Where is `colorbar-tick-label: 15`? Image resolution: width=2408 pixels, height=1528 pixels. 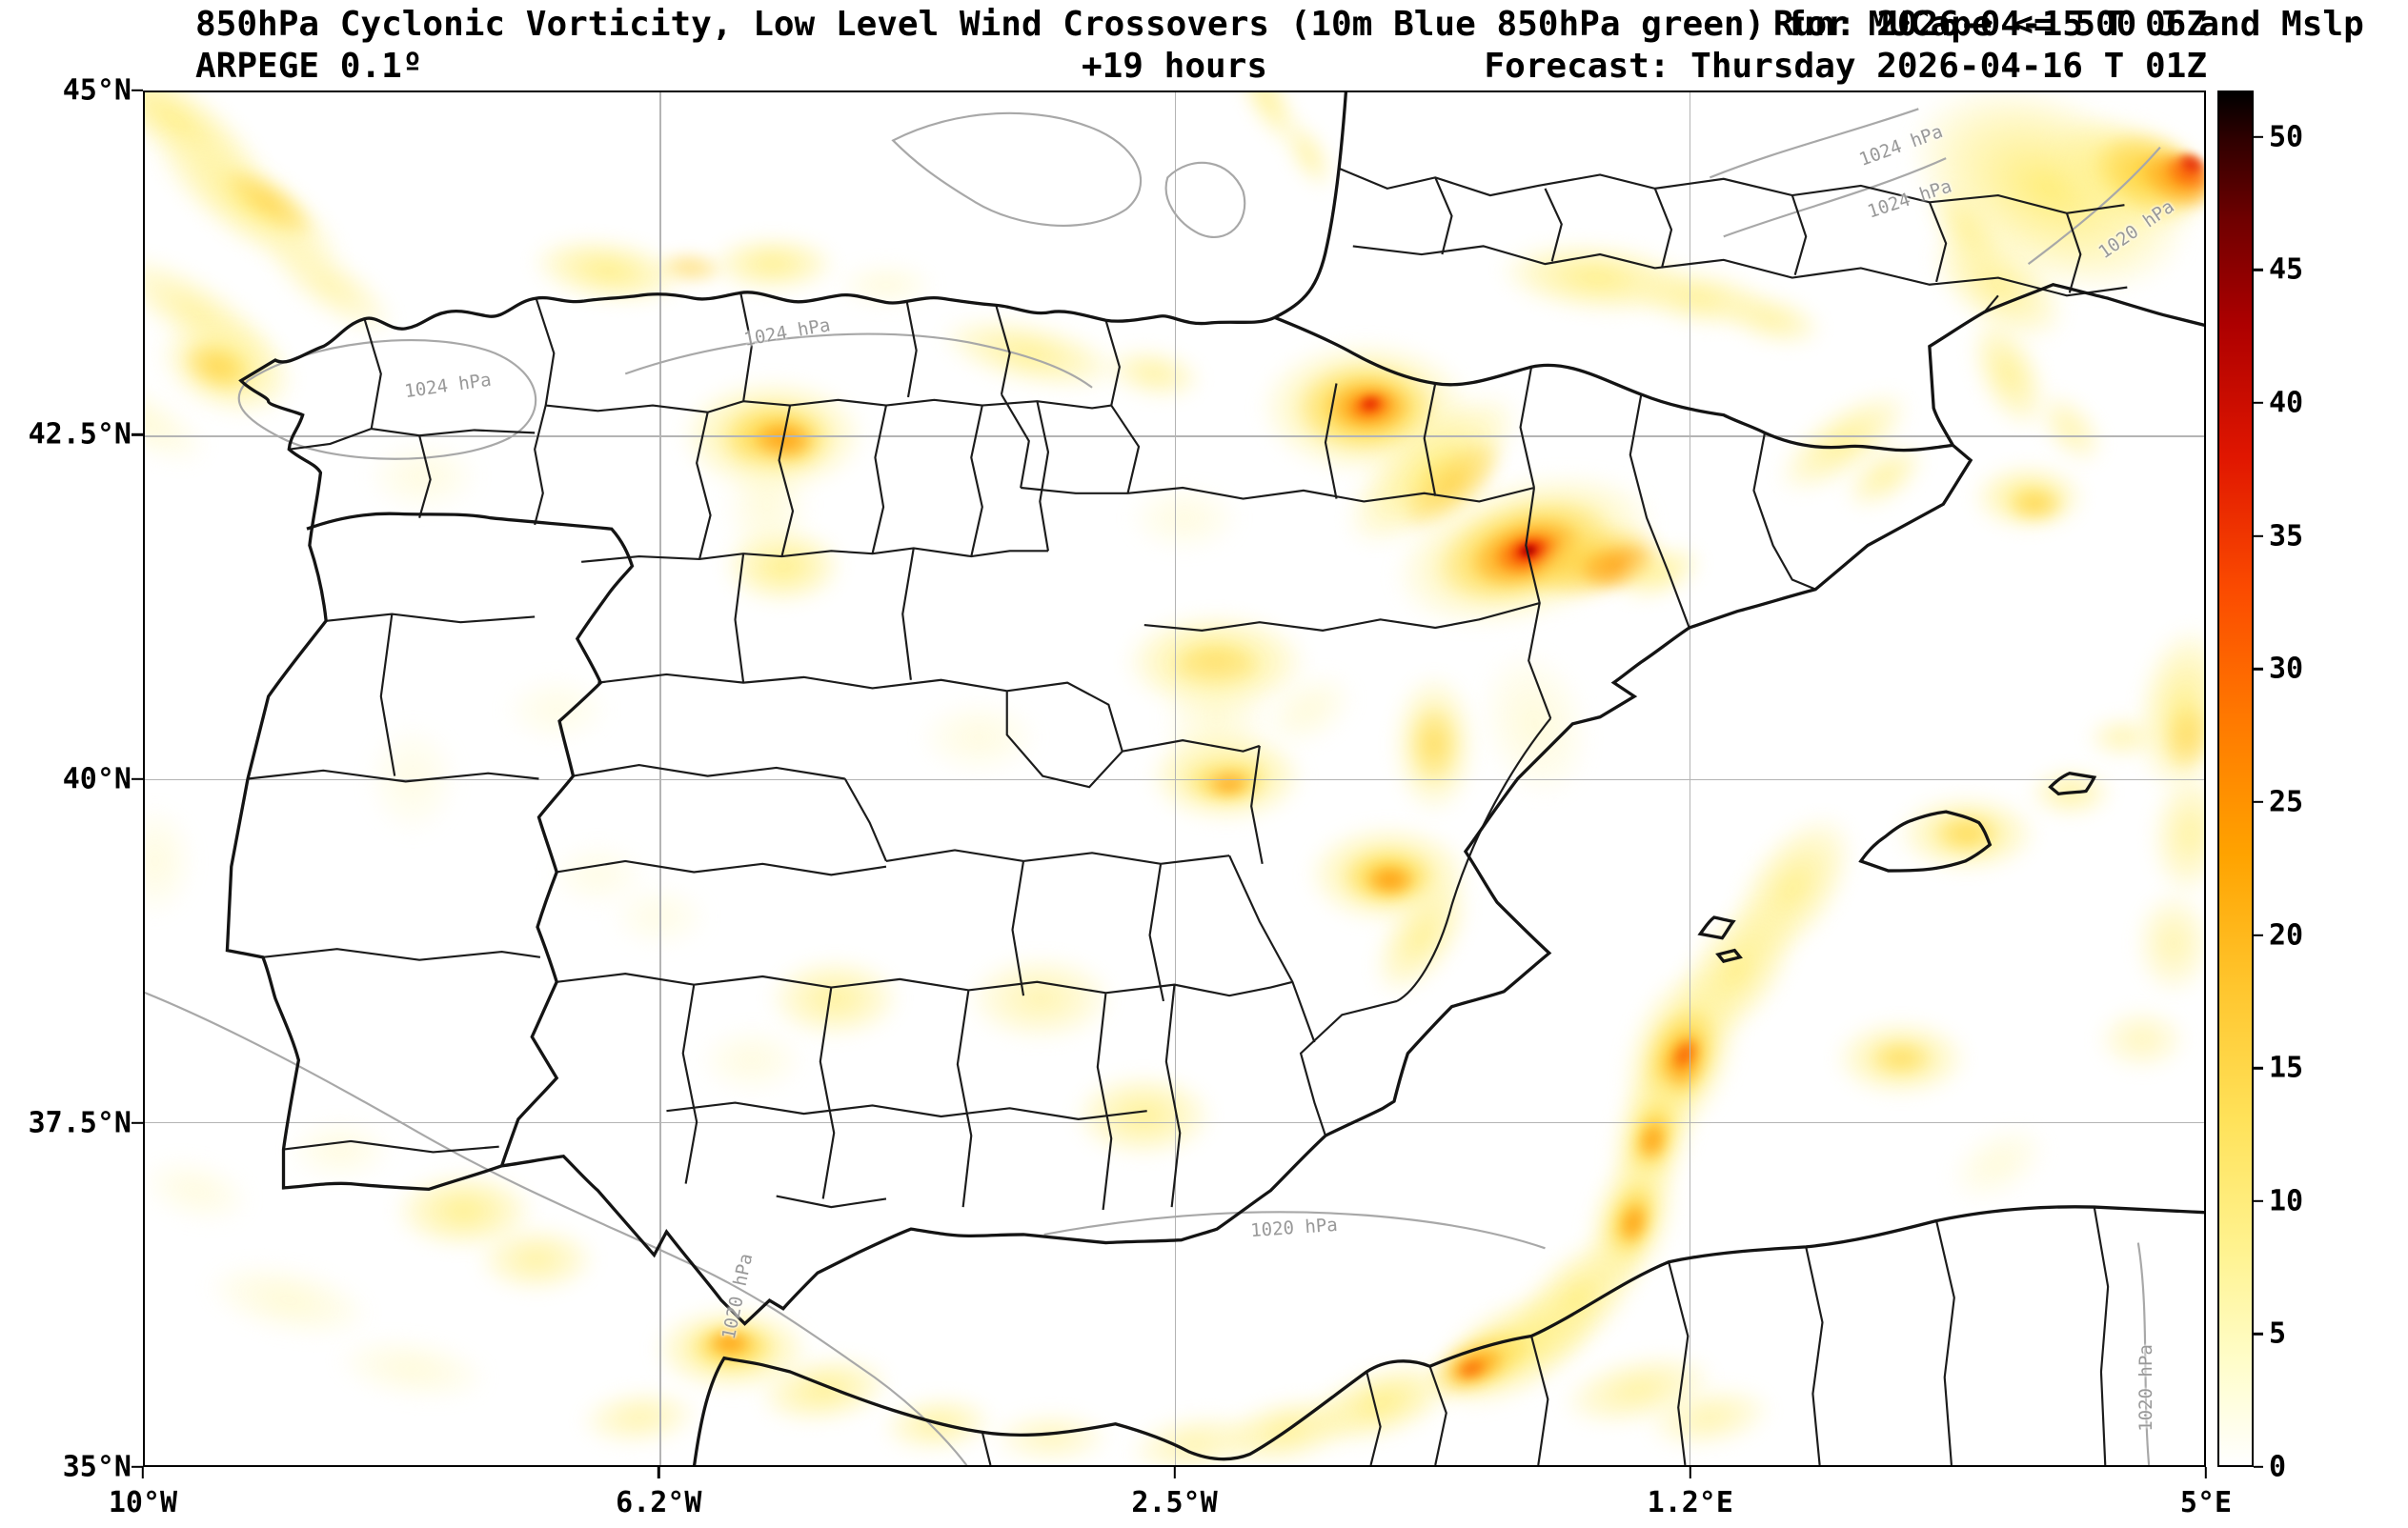 colorbar-tick-label: 15 is located at coordinates (2287, 1068).